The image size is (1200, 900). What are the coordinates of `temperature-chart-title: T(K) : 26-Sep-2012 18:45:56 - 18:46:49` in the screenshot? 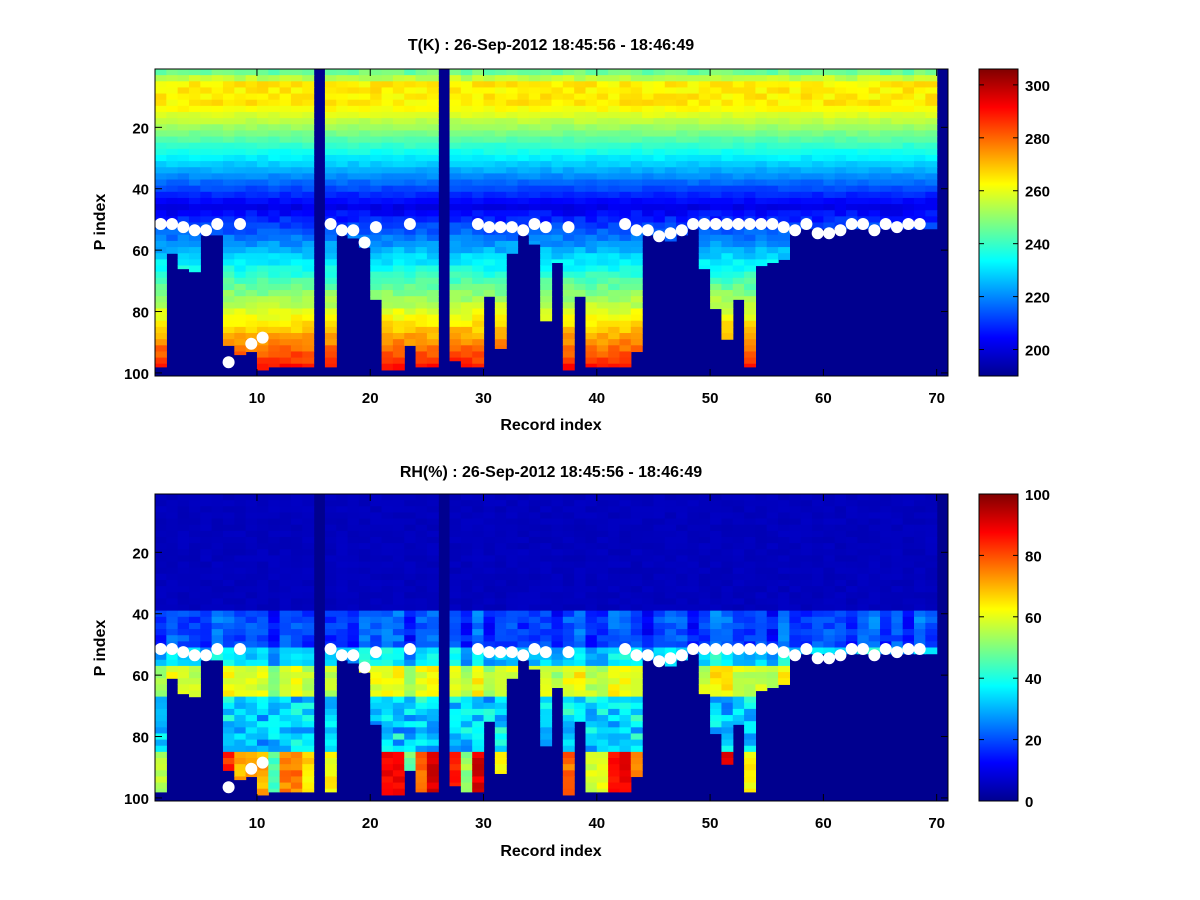 It's located at (551, 45).